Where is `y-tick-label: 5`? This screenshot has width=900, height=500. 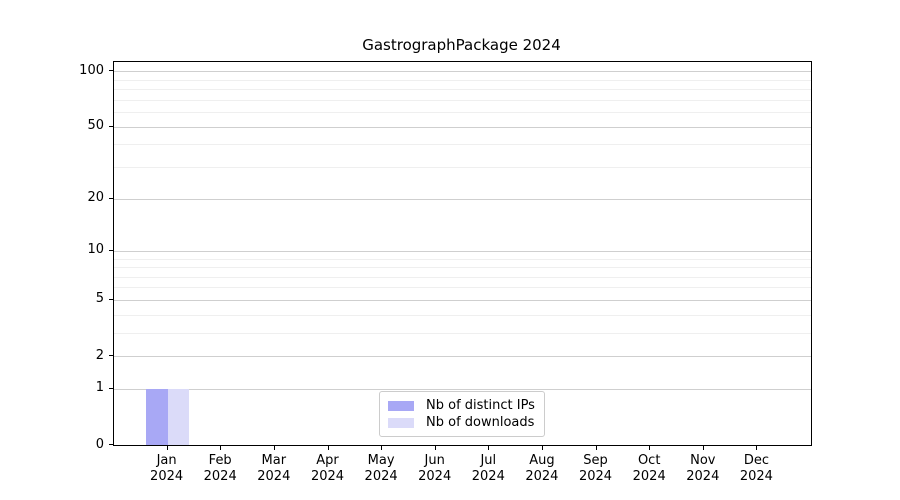 y-tick-label: 5 is located at coordinates (99, 299).